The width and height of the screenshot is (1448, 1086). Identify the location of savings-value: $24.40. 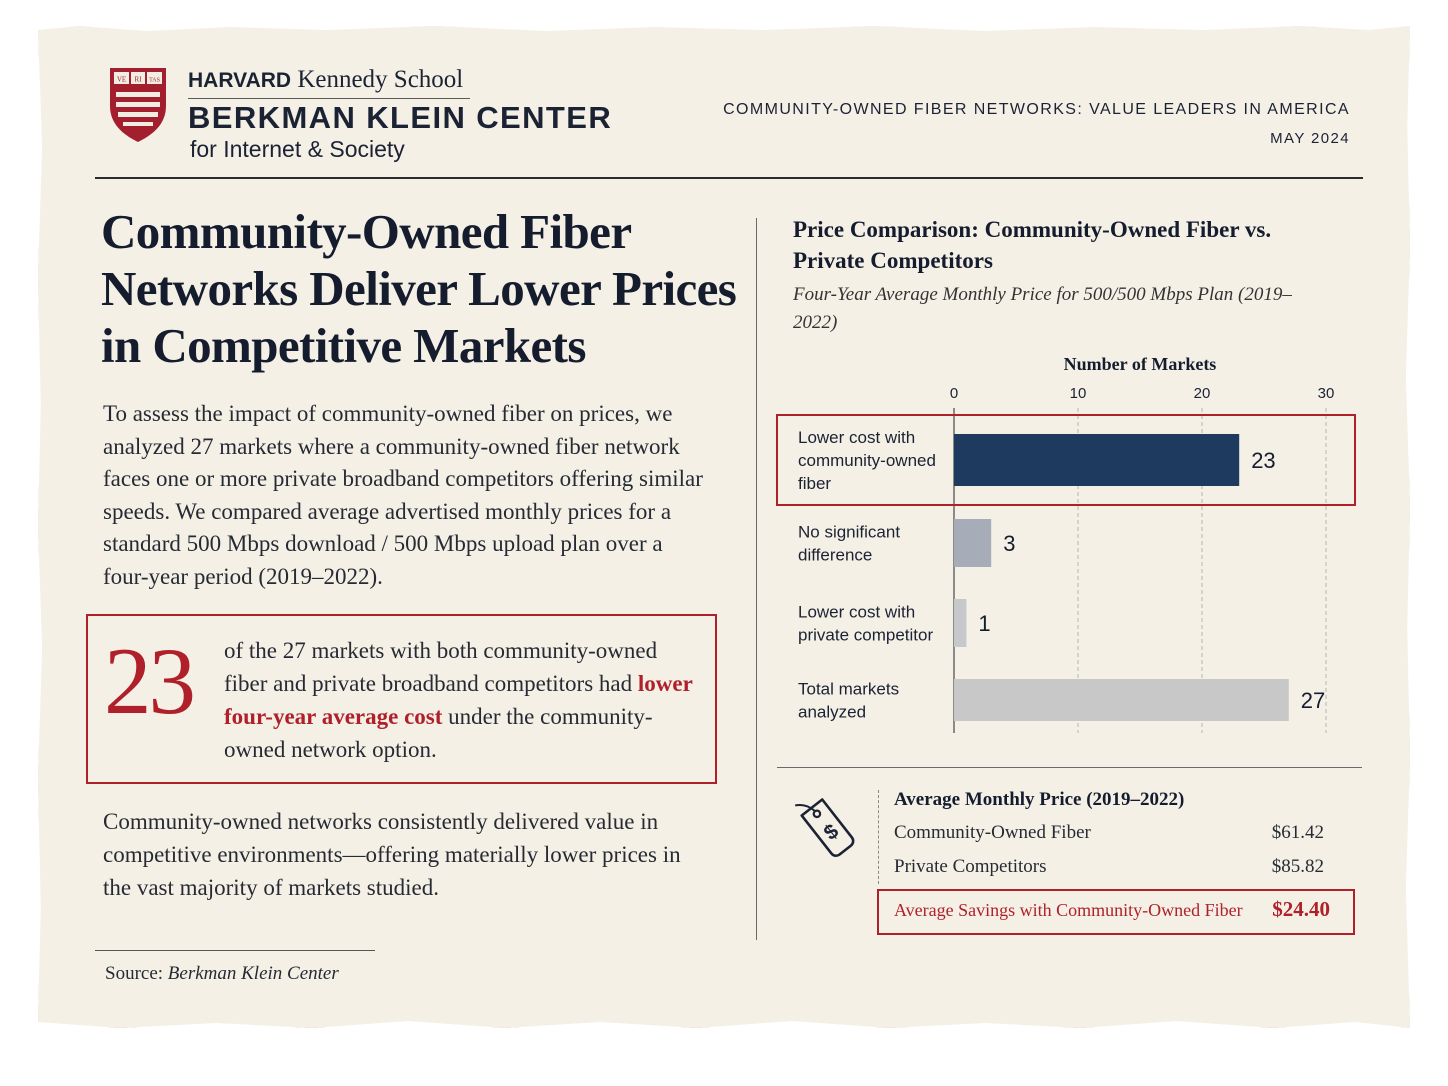
(1301, 909).